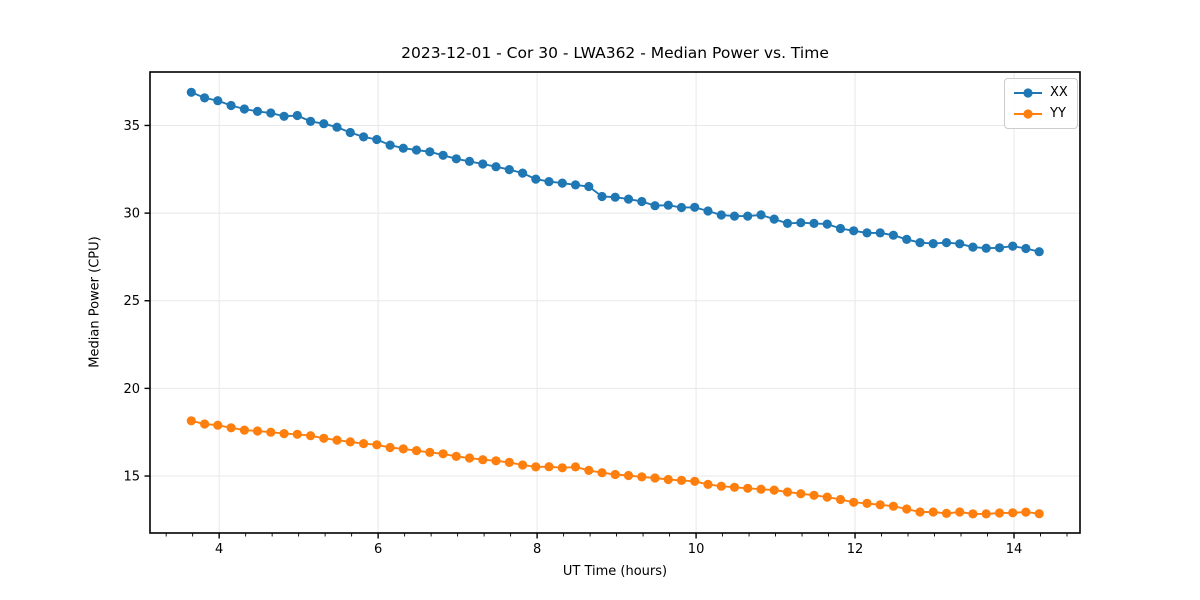 This screenshot has width=1200, height=600. I want to click on series-YY, so click(615, 467).